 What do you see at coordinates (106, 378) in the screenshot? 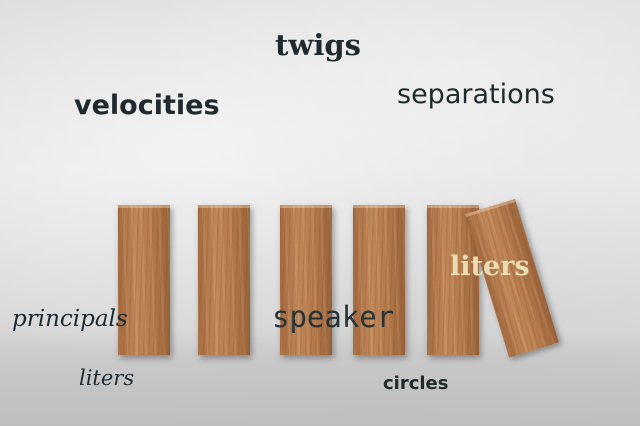
I see `word-liters-bottom: liters` at bounding box center [106, 378].